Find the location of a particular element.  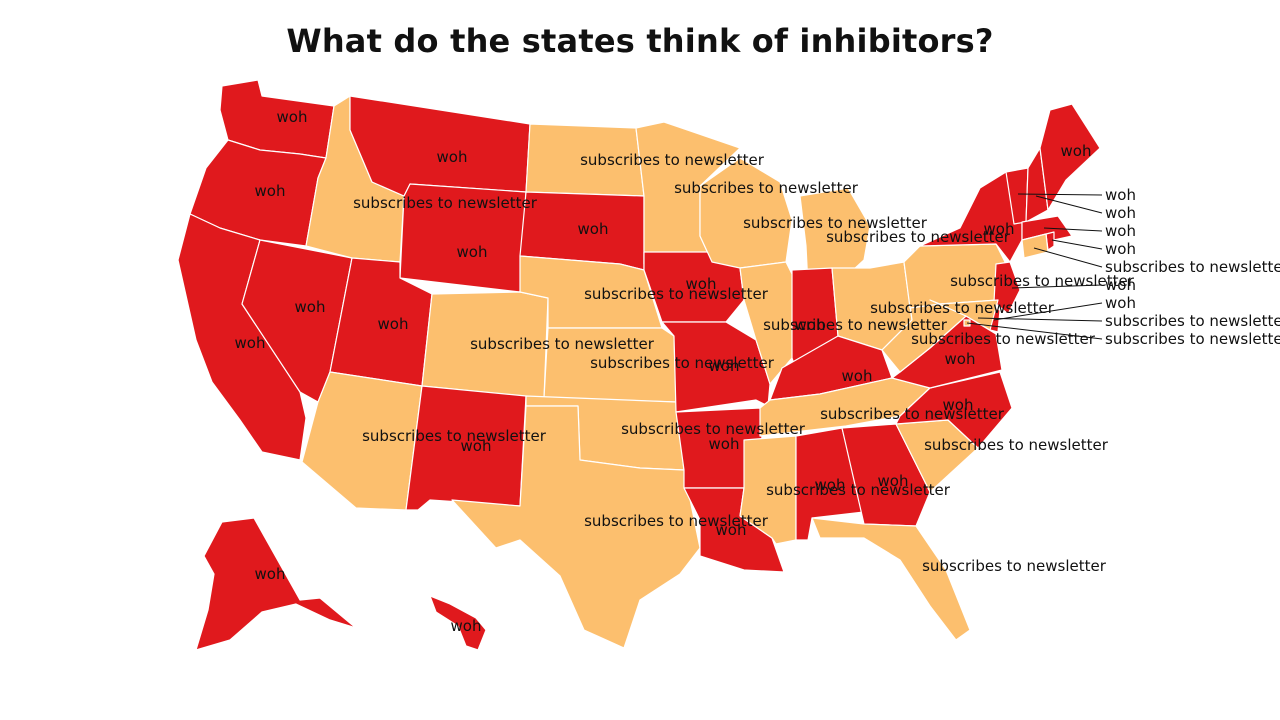

state-label-ca: woh is located at coordinates (250, 343).